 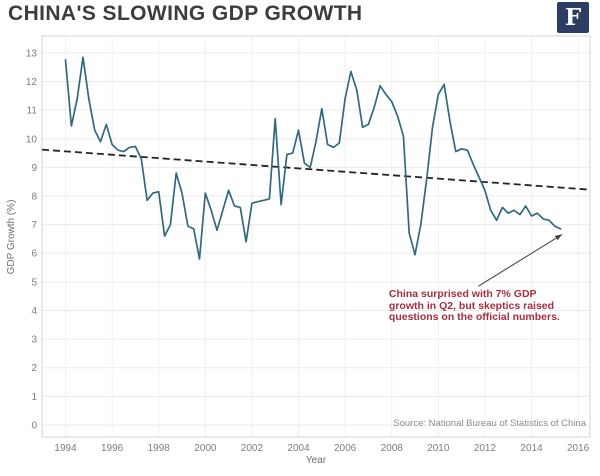 I want to click on x-tick-label: 2002, so click(x=252, y=448).